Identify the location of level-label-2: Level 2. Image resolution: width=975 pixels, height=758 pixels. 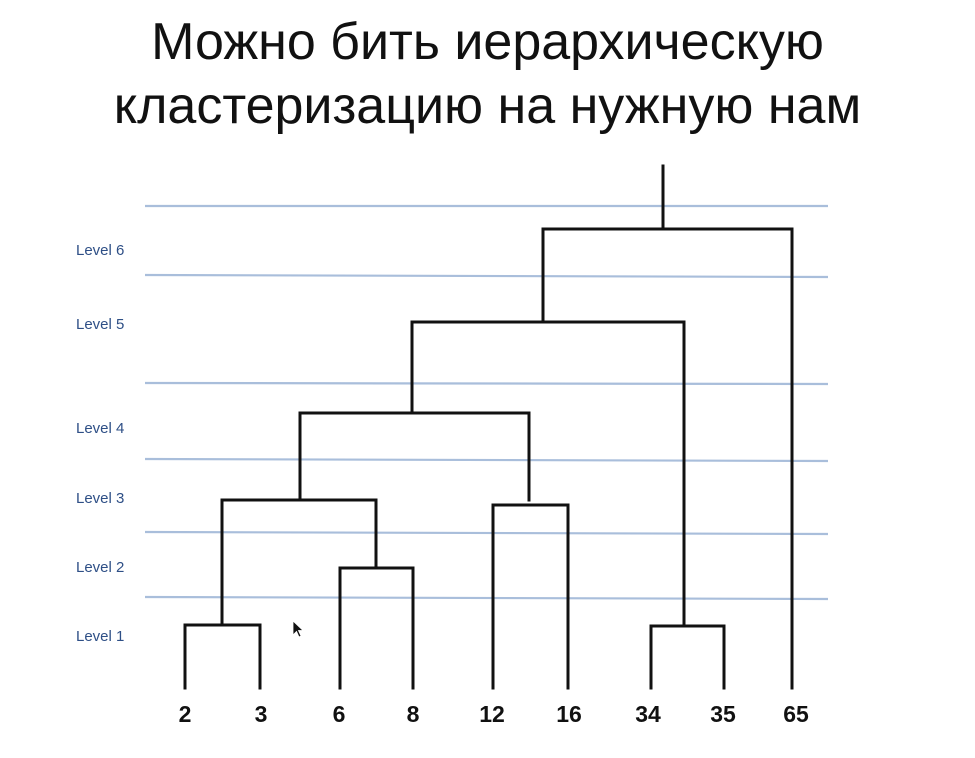
(100, 567).